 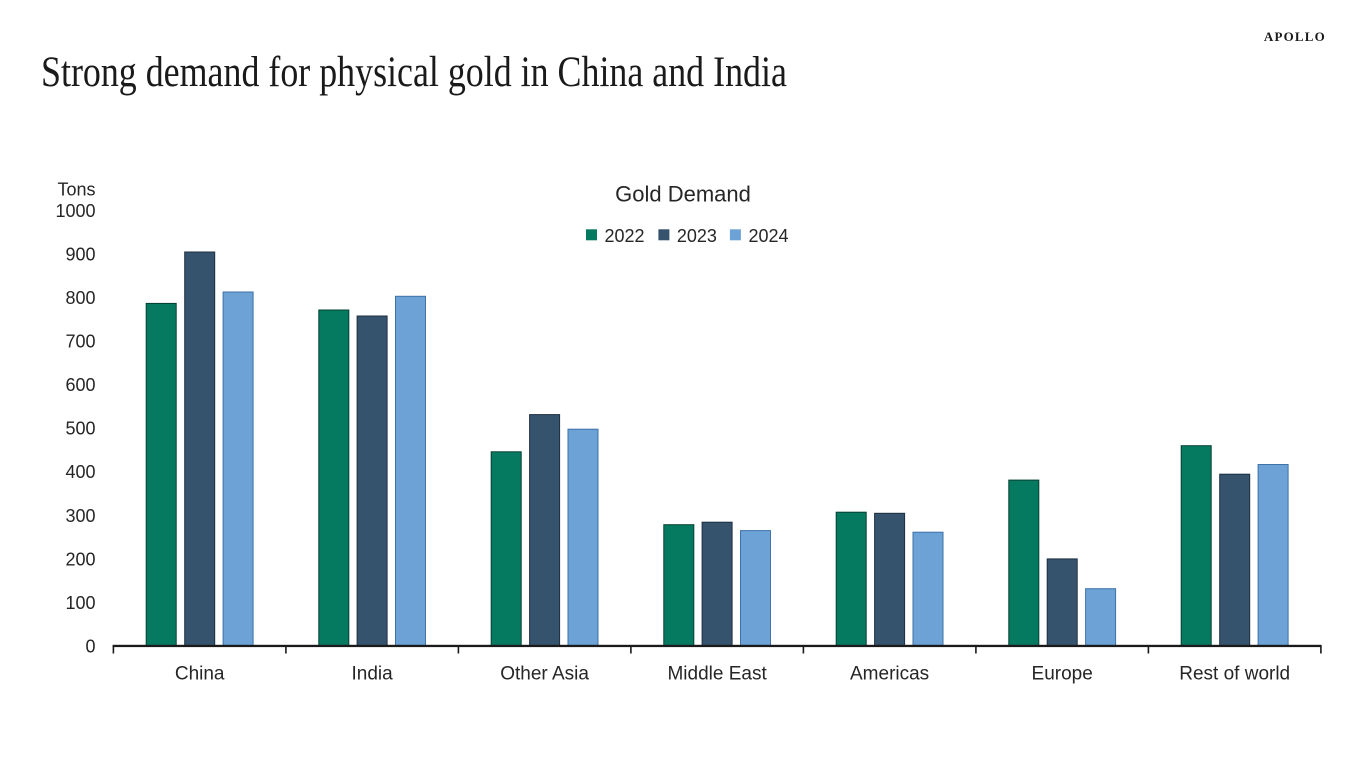 What do you see at coordinates (80, 342) in the screenshot?
I see `svg-text: 700` at bounding box center [80, 342].